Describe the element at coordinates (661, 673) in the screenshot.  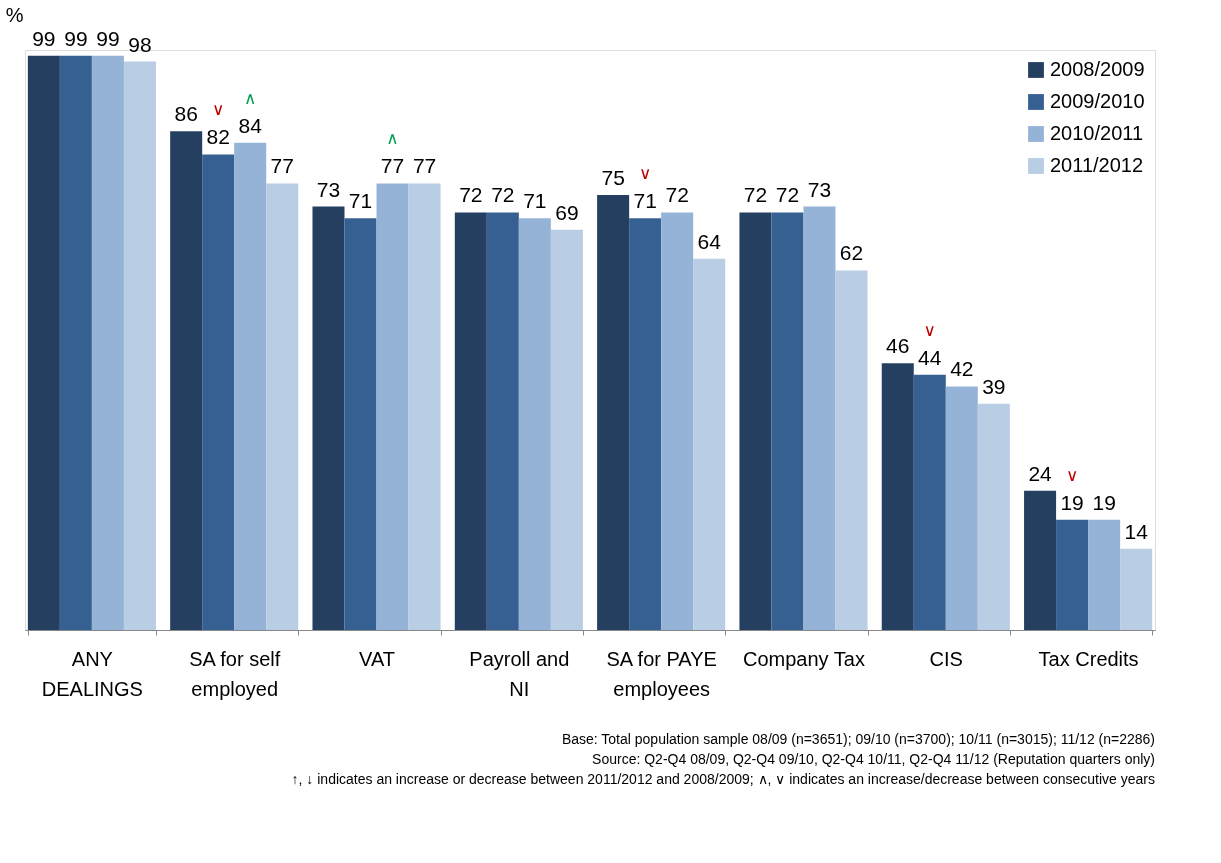
I see `x-tick-label: SA for PAYE employees` at that location.